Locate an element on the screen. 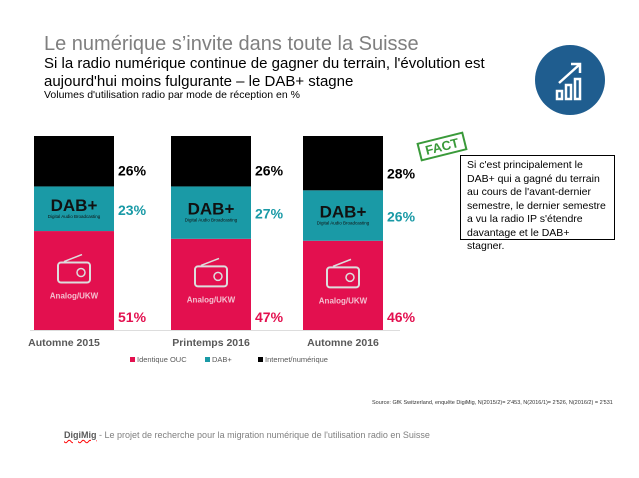 The image size is (639, 478). legend-label: Internet/numérique is located at coordinates (296, 359).